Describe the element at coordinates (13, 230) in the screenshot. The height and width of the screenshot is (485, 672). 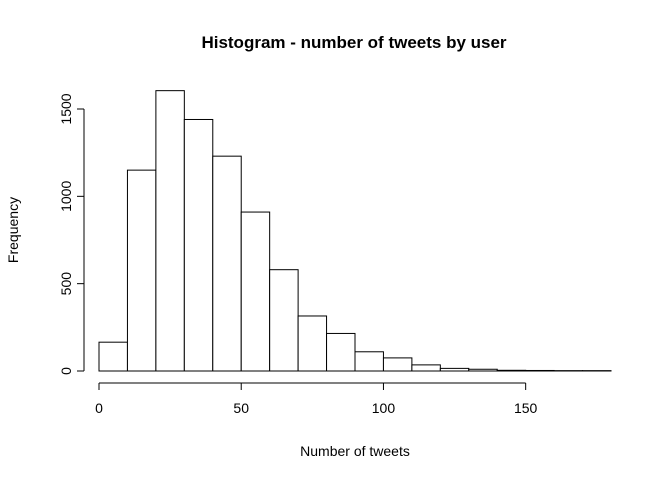
I see `y-axis-label: Frequency` at that location.